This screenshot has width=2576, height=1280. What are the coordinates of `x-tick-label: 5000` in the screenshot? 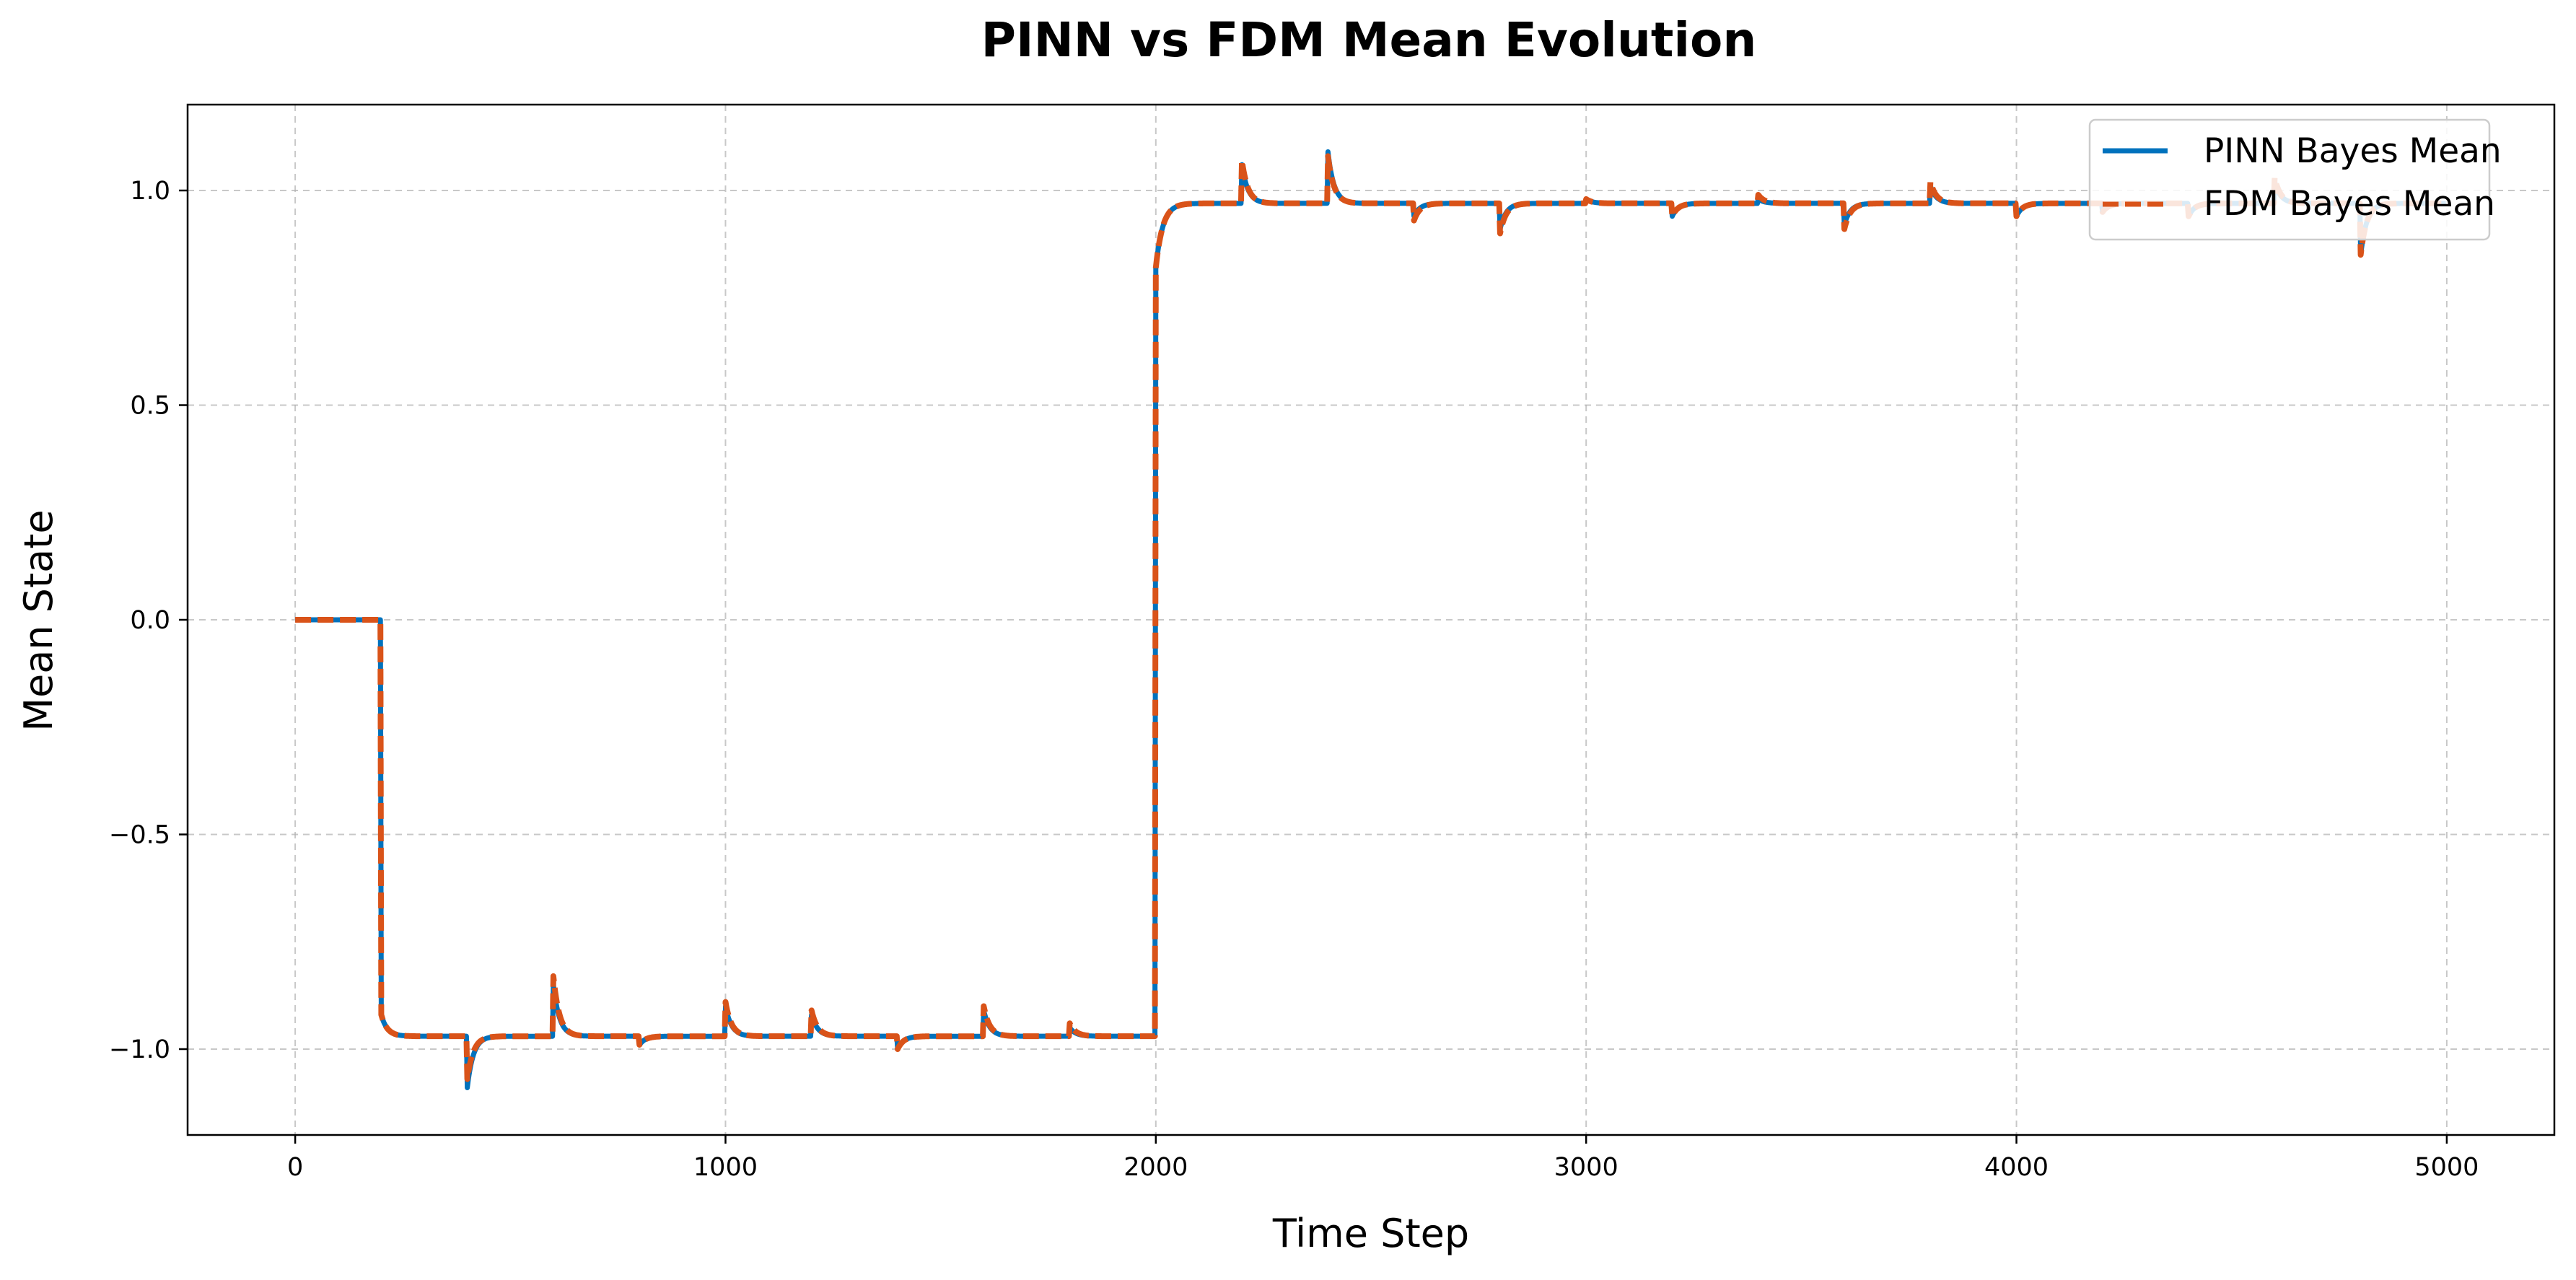 It's located at (2446, 1167).